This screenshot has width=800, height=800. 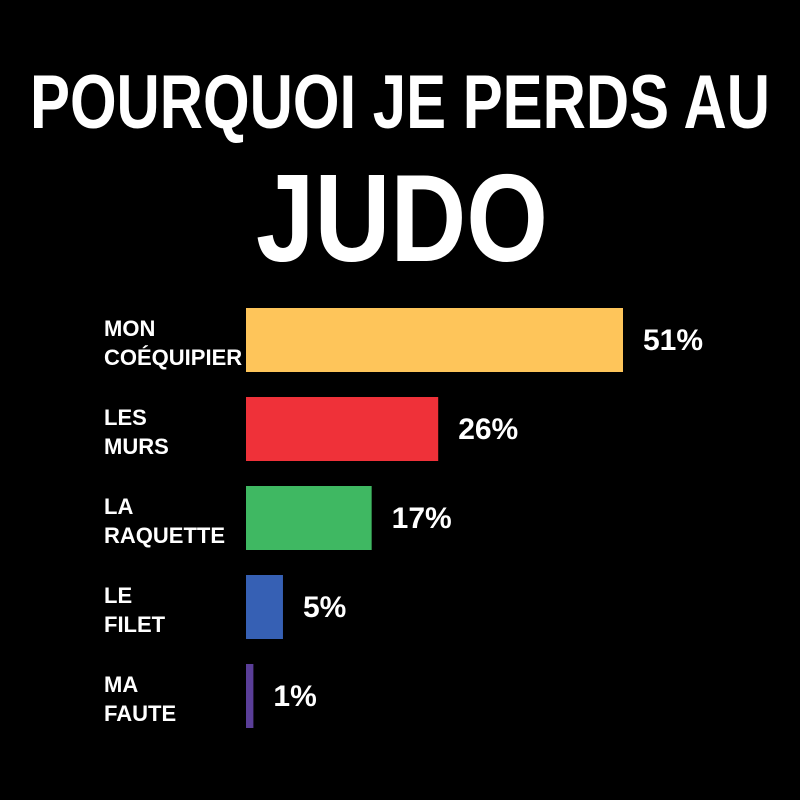 I want to click on category-label: COÉQUIPIER, so click(x=173, y=357).